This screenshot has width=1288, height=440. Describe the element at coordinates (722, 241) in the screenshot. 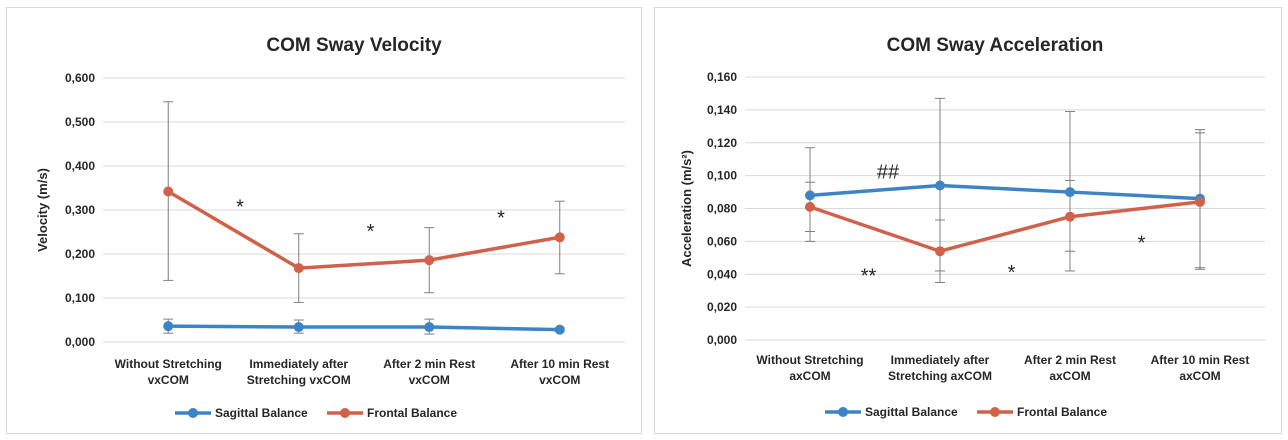

I see `y-tick-label: 0,060` at that location.